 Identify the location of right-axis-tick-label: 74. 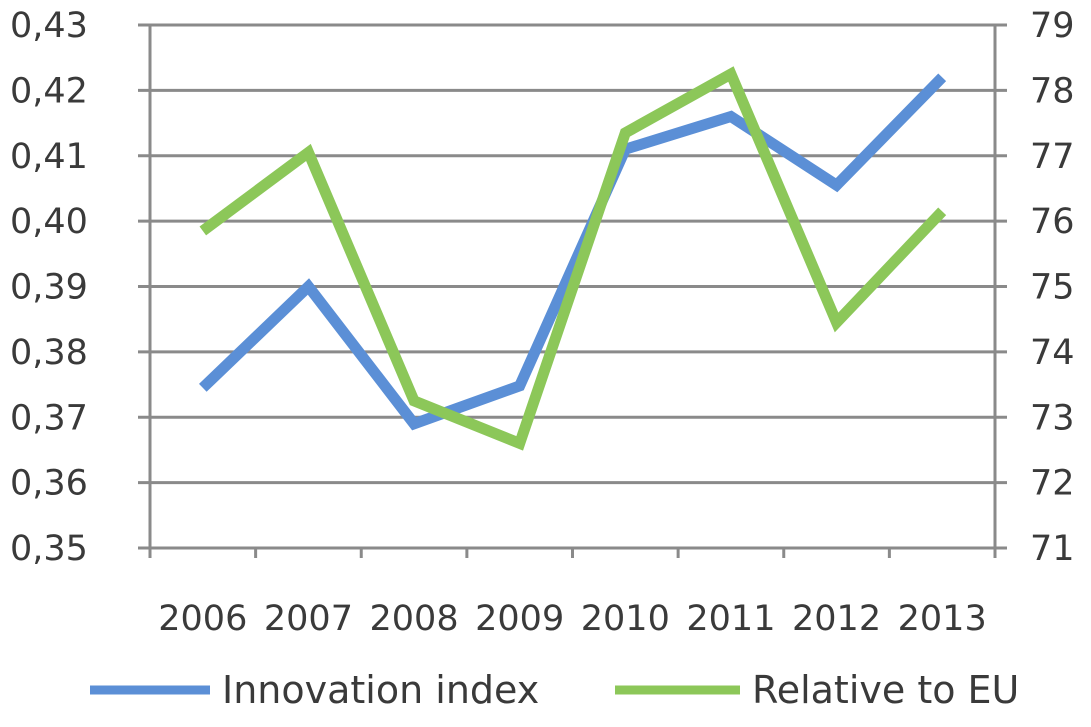
(1052, 353).